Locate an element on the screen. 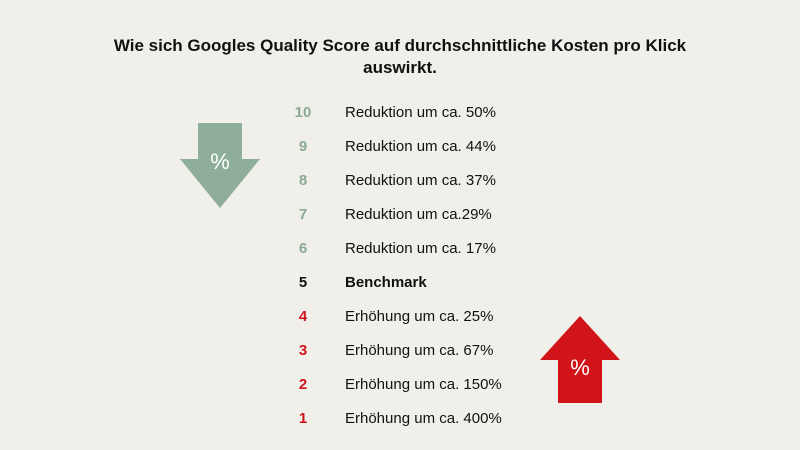 Image resolution: width=800 pixels, height=450 pixels. arrow-down-percent-icon: % is located at coordinates (220, 165).